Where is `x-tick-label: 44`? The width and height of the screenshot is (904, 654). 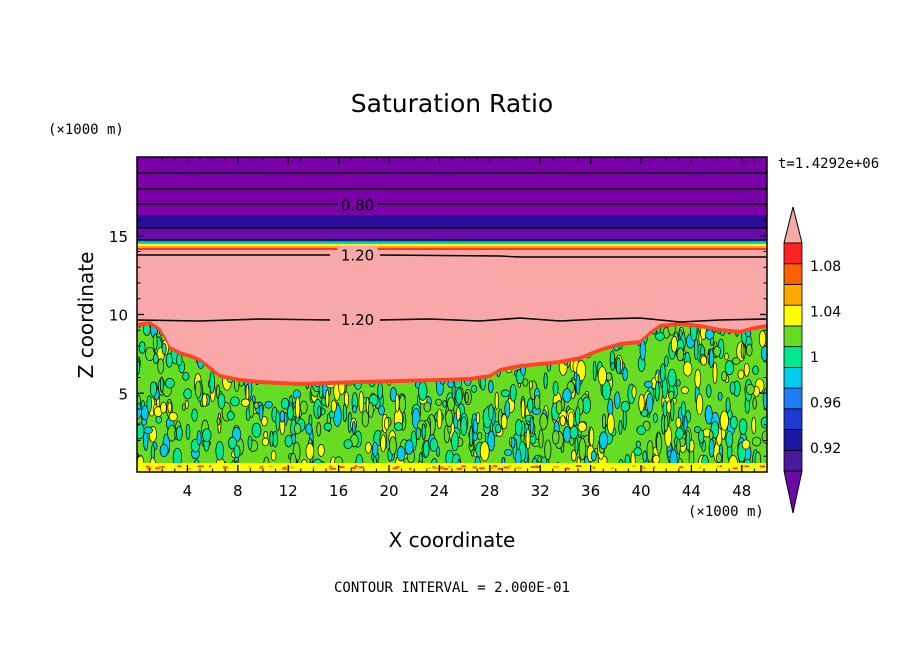 x-tick-label: 44 is located at coordinates (691, 491).